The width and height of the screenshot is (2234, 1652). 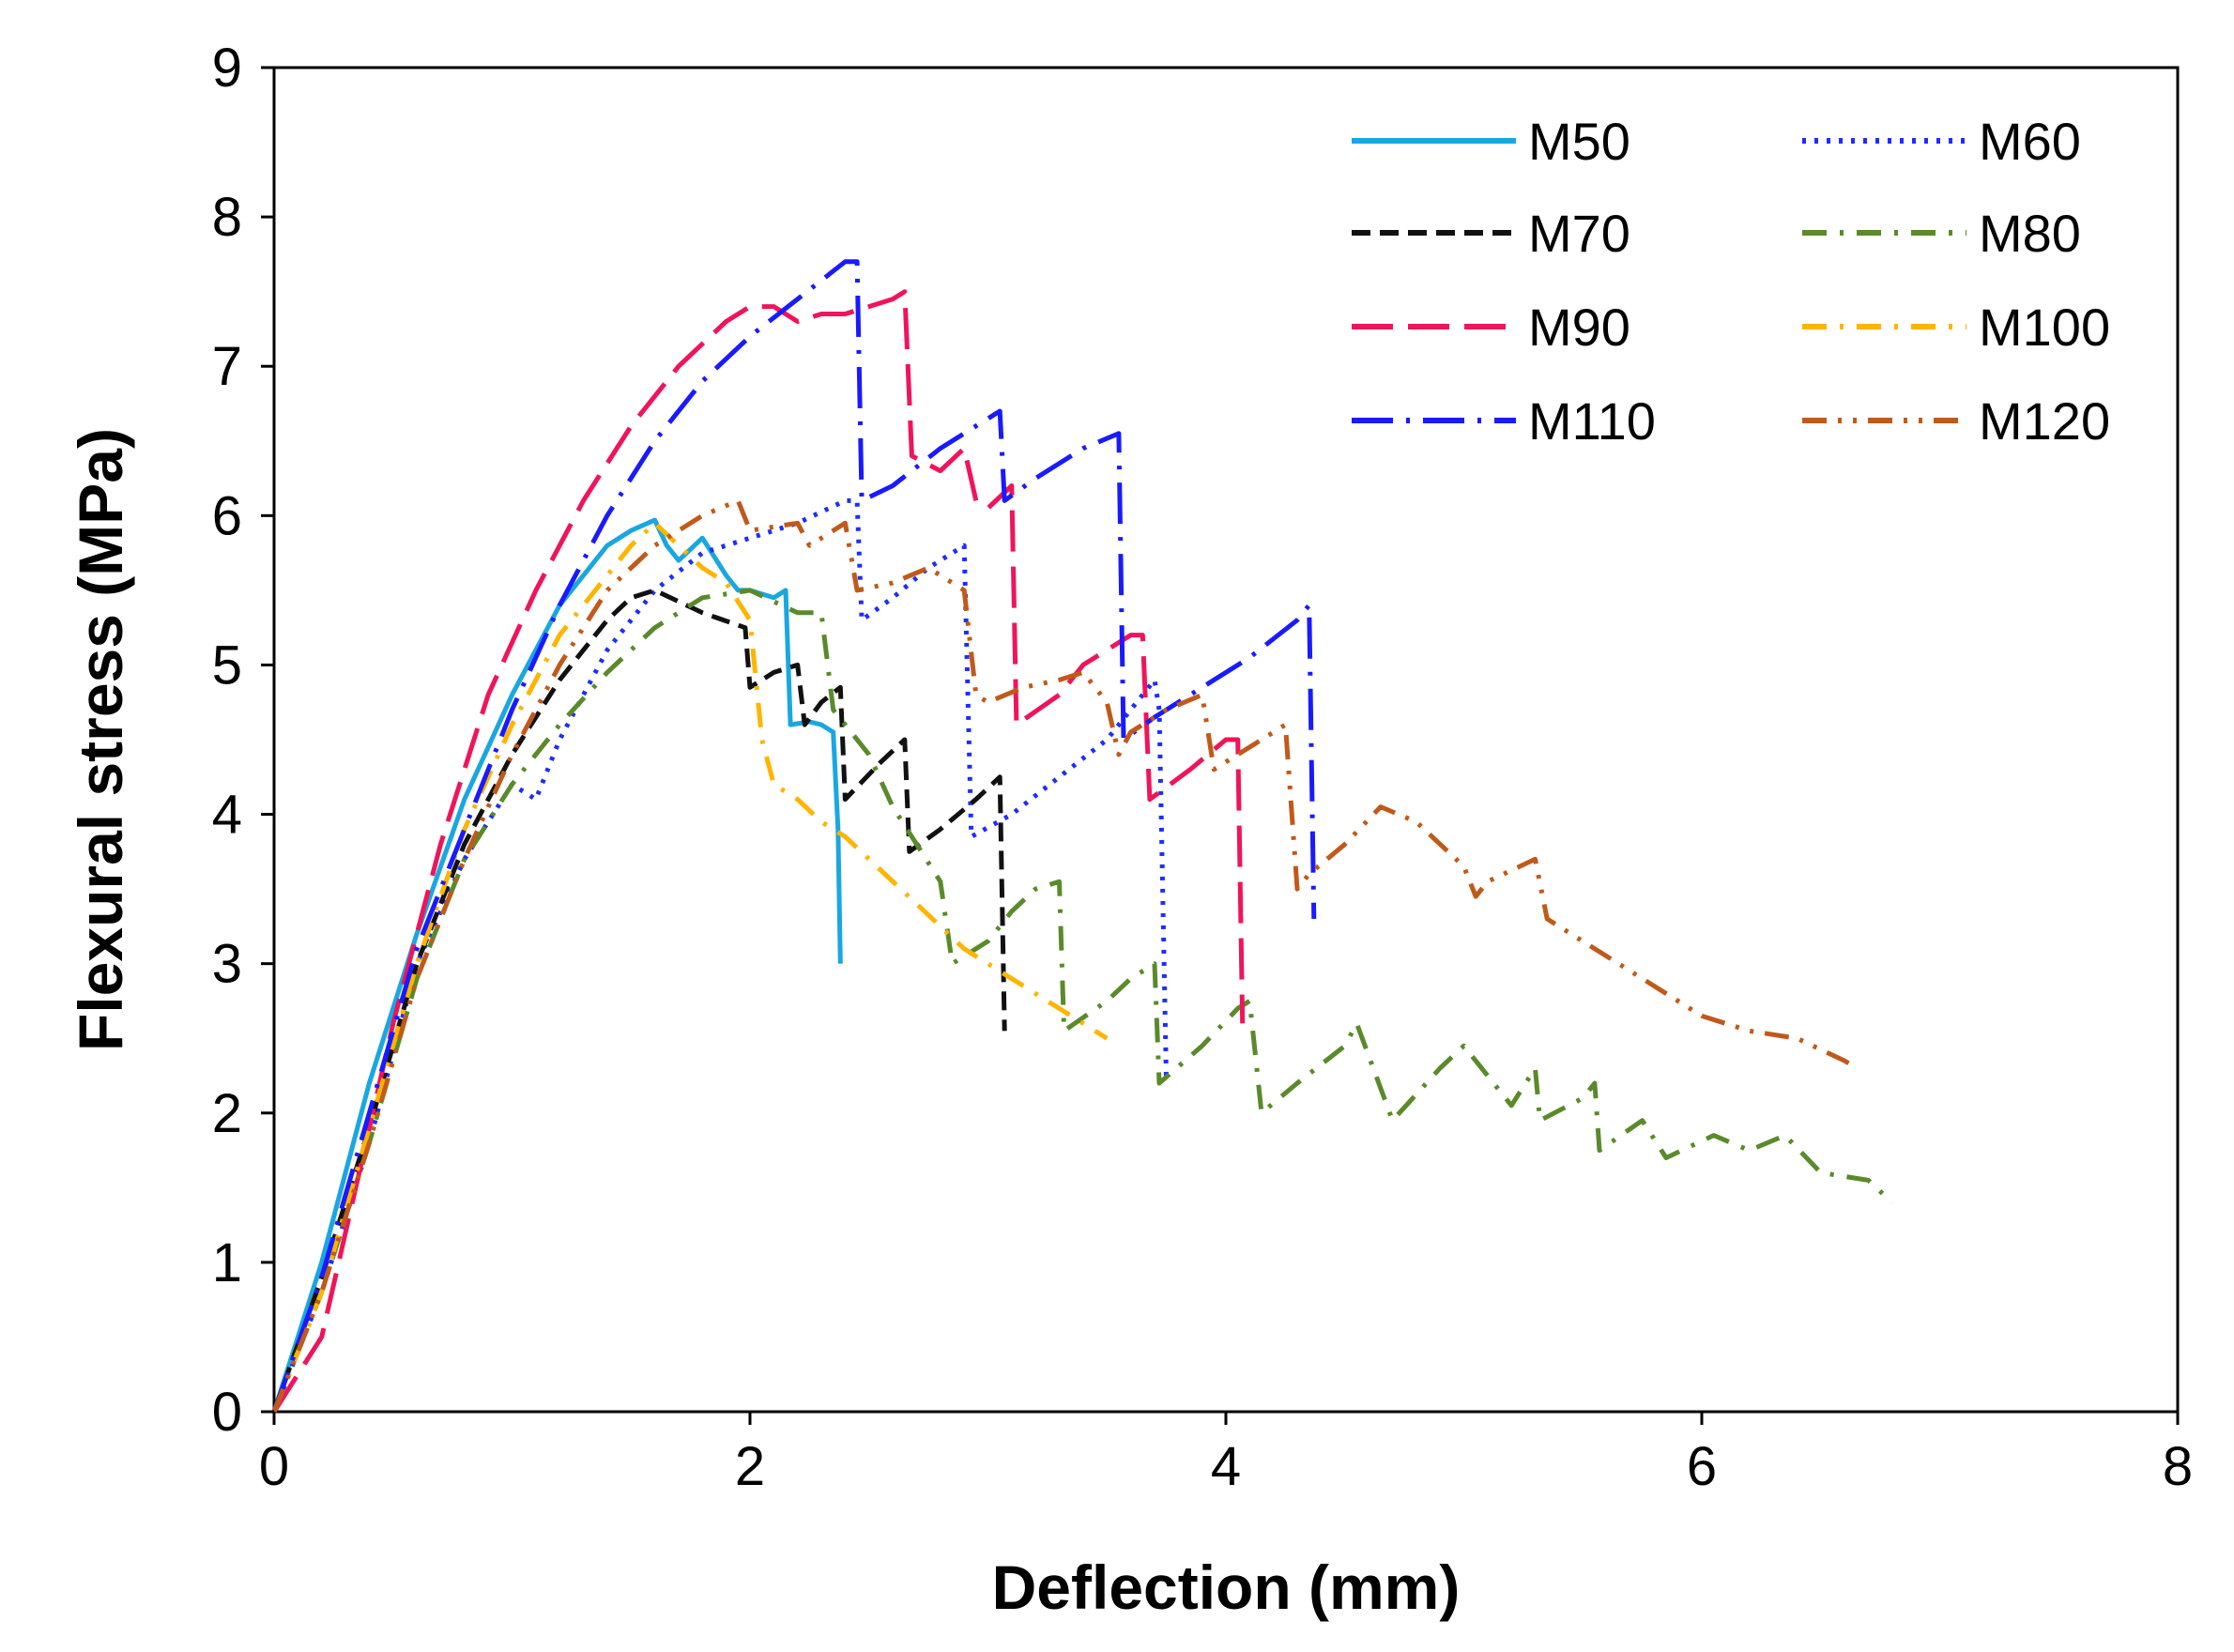 What do you see at coordinates (1579, 327) in the screenshot?
I see `legend-label-m90: M90` at bounding box center [1579, 327].